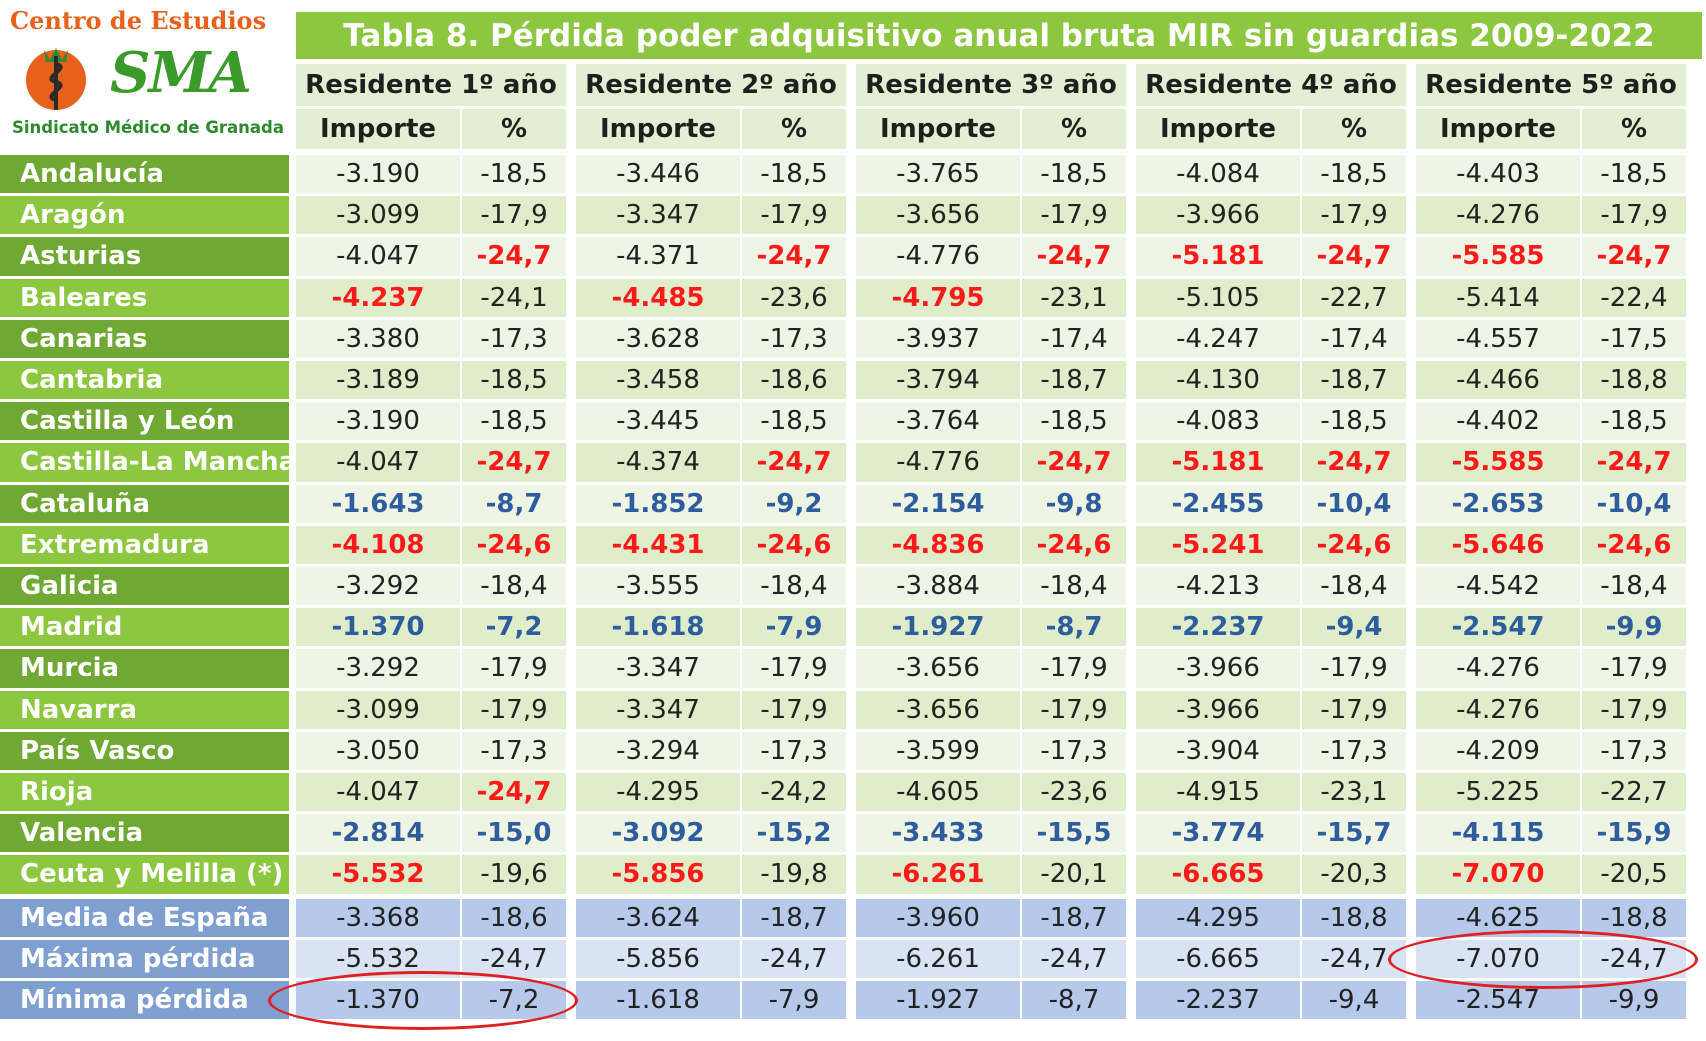 Image resolution: width=1706 pixels, height=1041 pixels. What do you see at coordinates (1218, 174) in the screenshot?
I see `importe-cell: -4.084` at bounding box center [1218, 174].